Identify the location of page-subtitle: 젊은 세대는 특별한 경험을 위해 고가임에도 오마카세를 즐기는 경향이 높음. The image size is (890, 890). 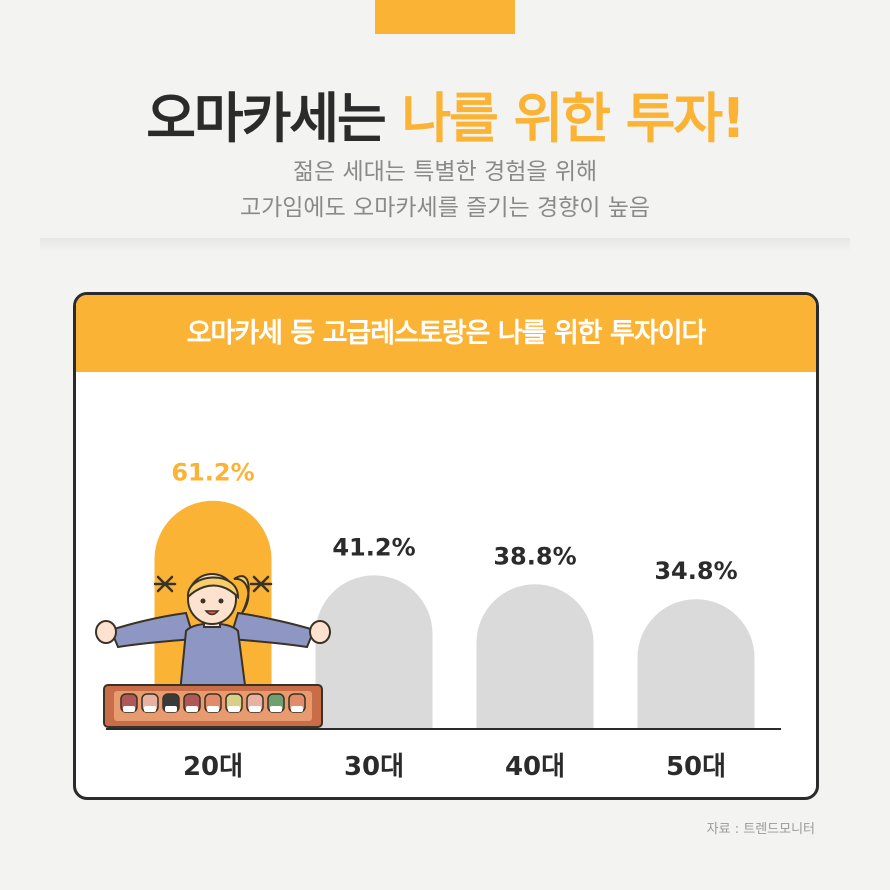
(445, 190).